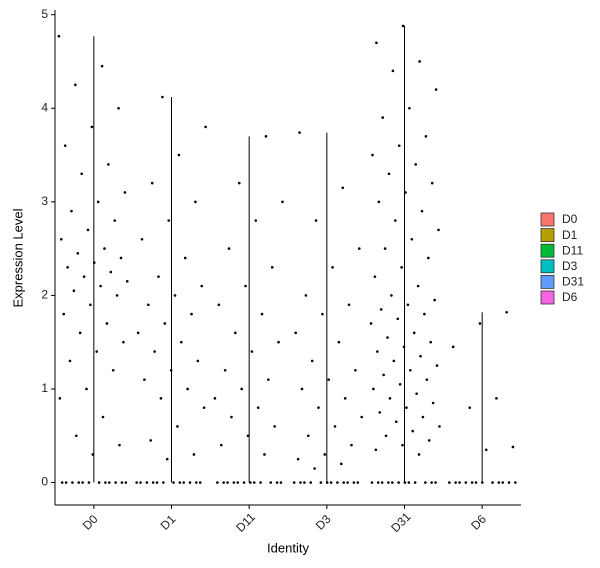  Describe the element at coordinates (44, 388) in the screenshot. I see `y-tick-label: 1` at that location.